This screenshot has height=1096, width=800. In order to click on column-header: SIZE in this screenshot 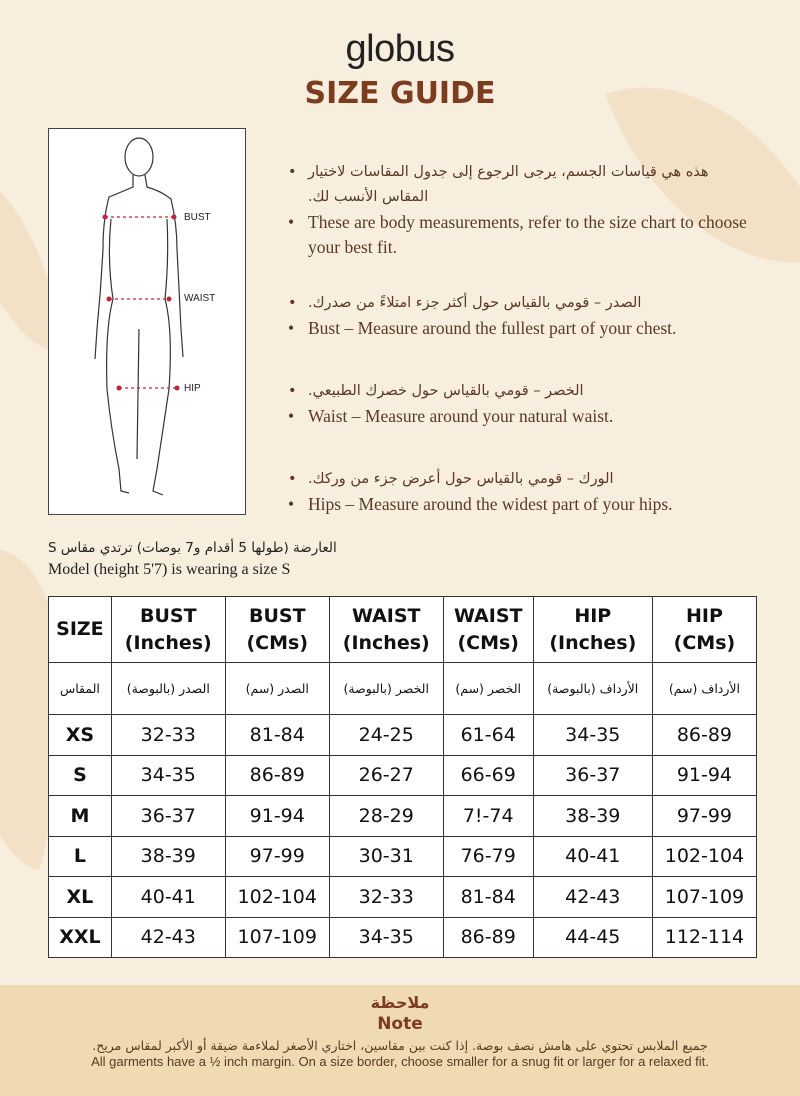, I will do `click(80, 629)`.